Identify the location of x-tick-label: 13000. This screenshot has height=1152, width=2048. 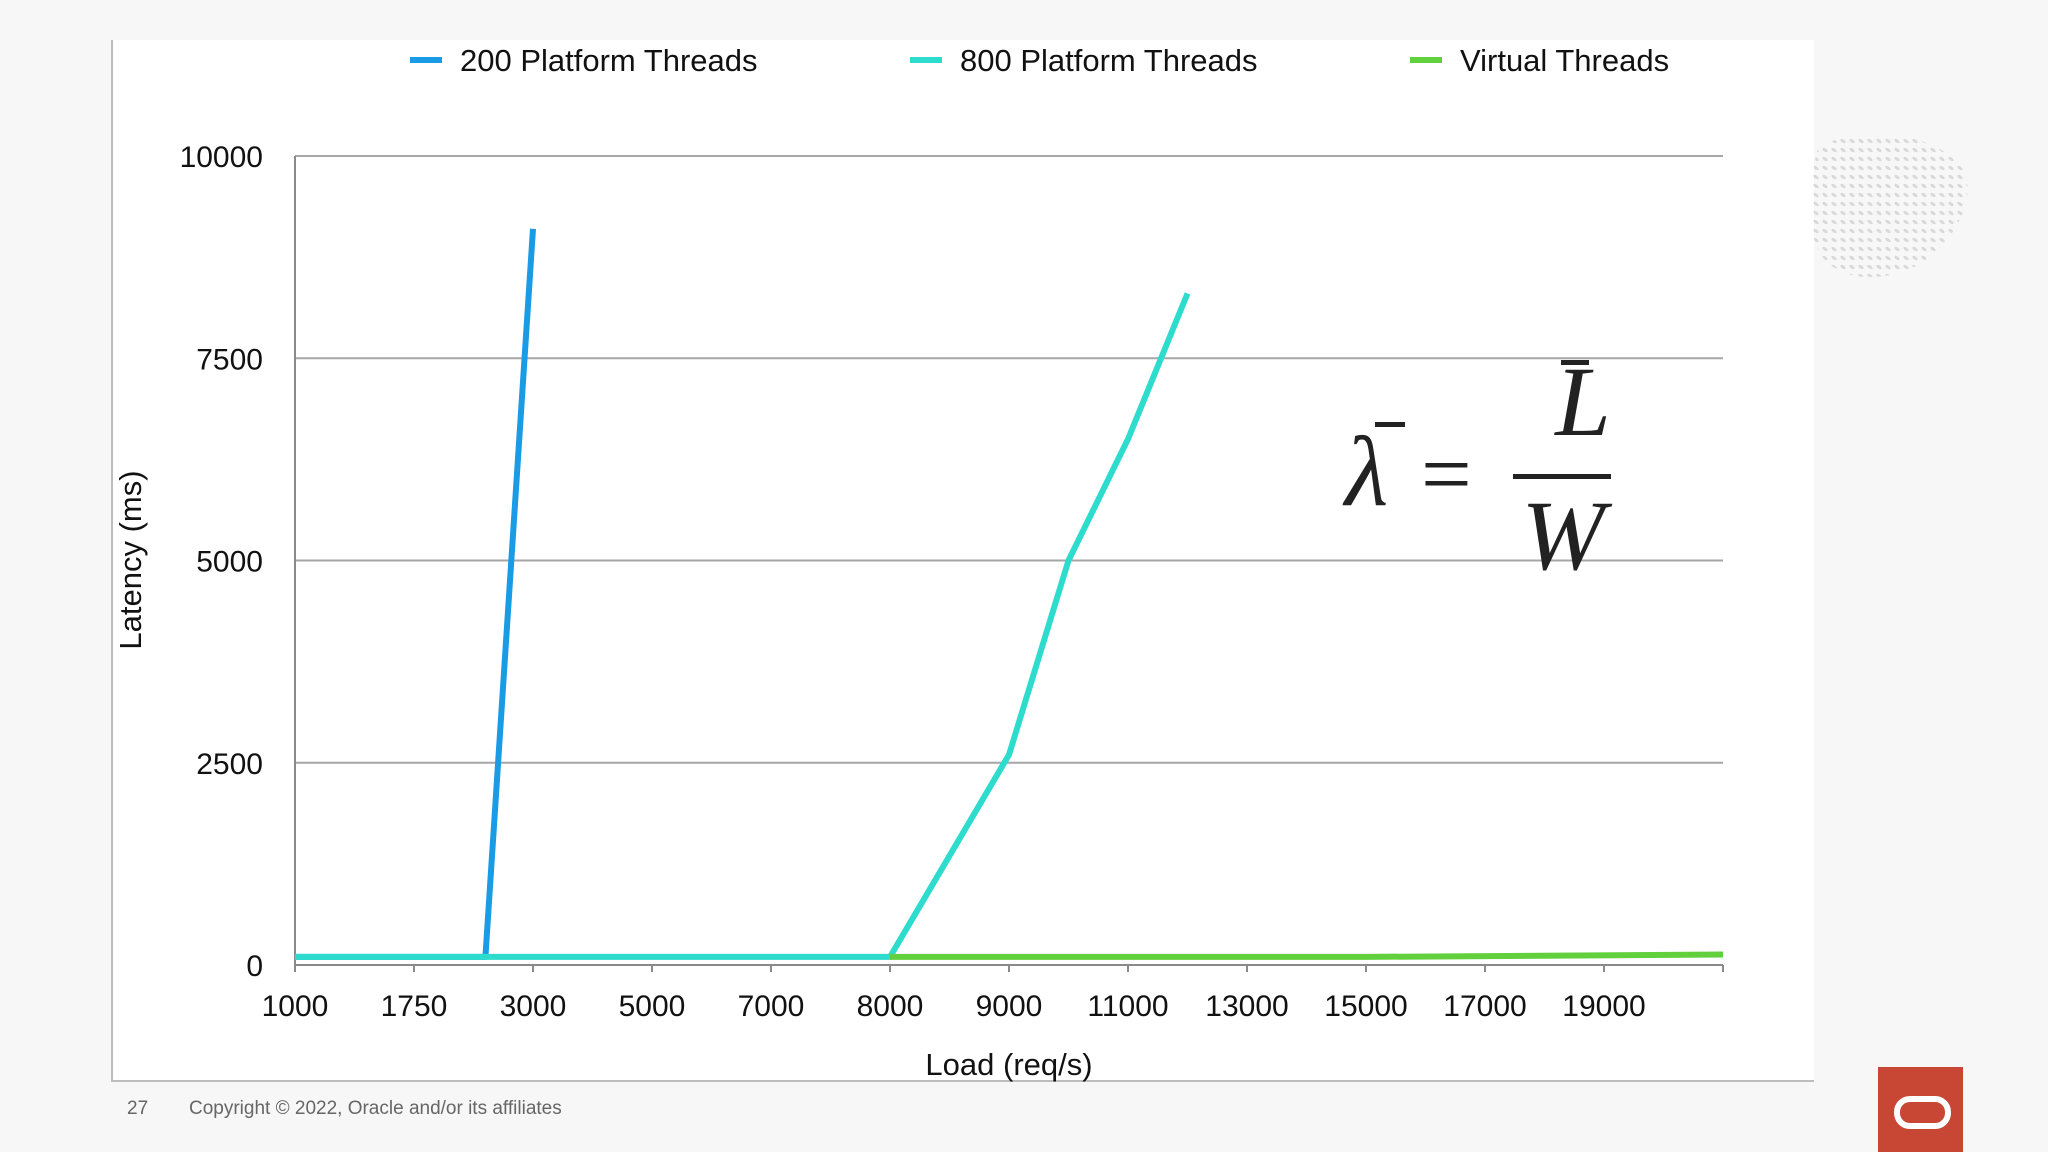
(1246, 1006).